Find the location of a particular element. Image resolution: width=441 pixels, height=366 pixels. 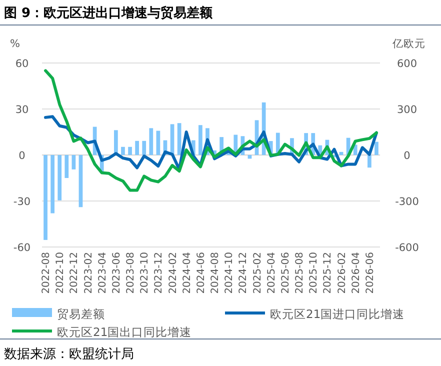

y-tick-label: -30 is located at coordinates (22, 202).